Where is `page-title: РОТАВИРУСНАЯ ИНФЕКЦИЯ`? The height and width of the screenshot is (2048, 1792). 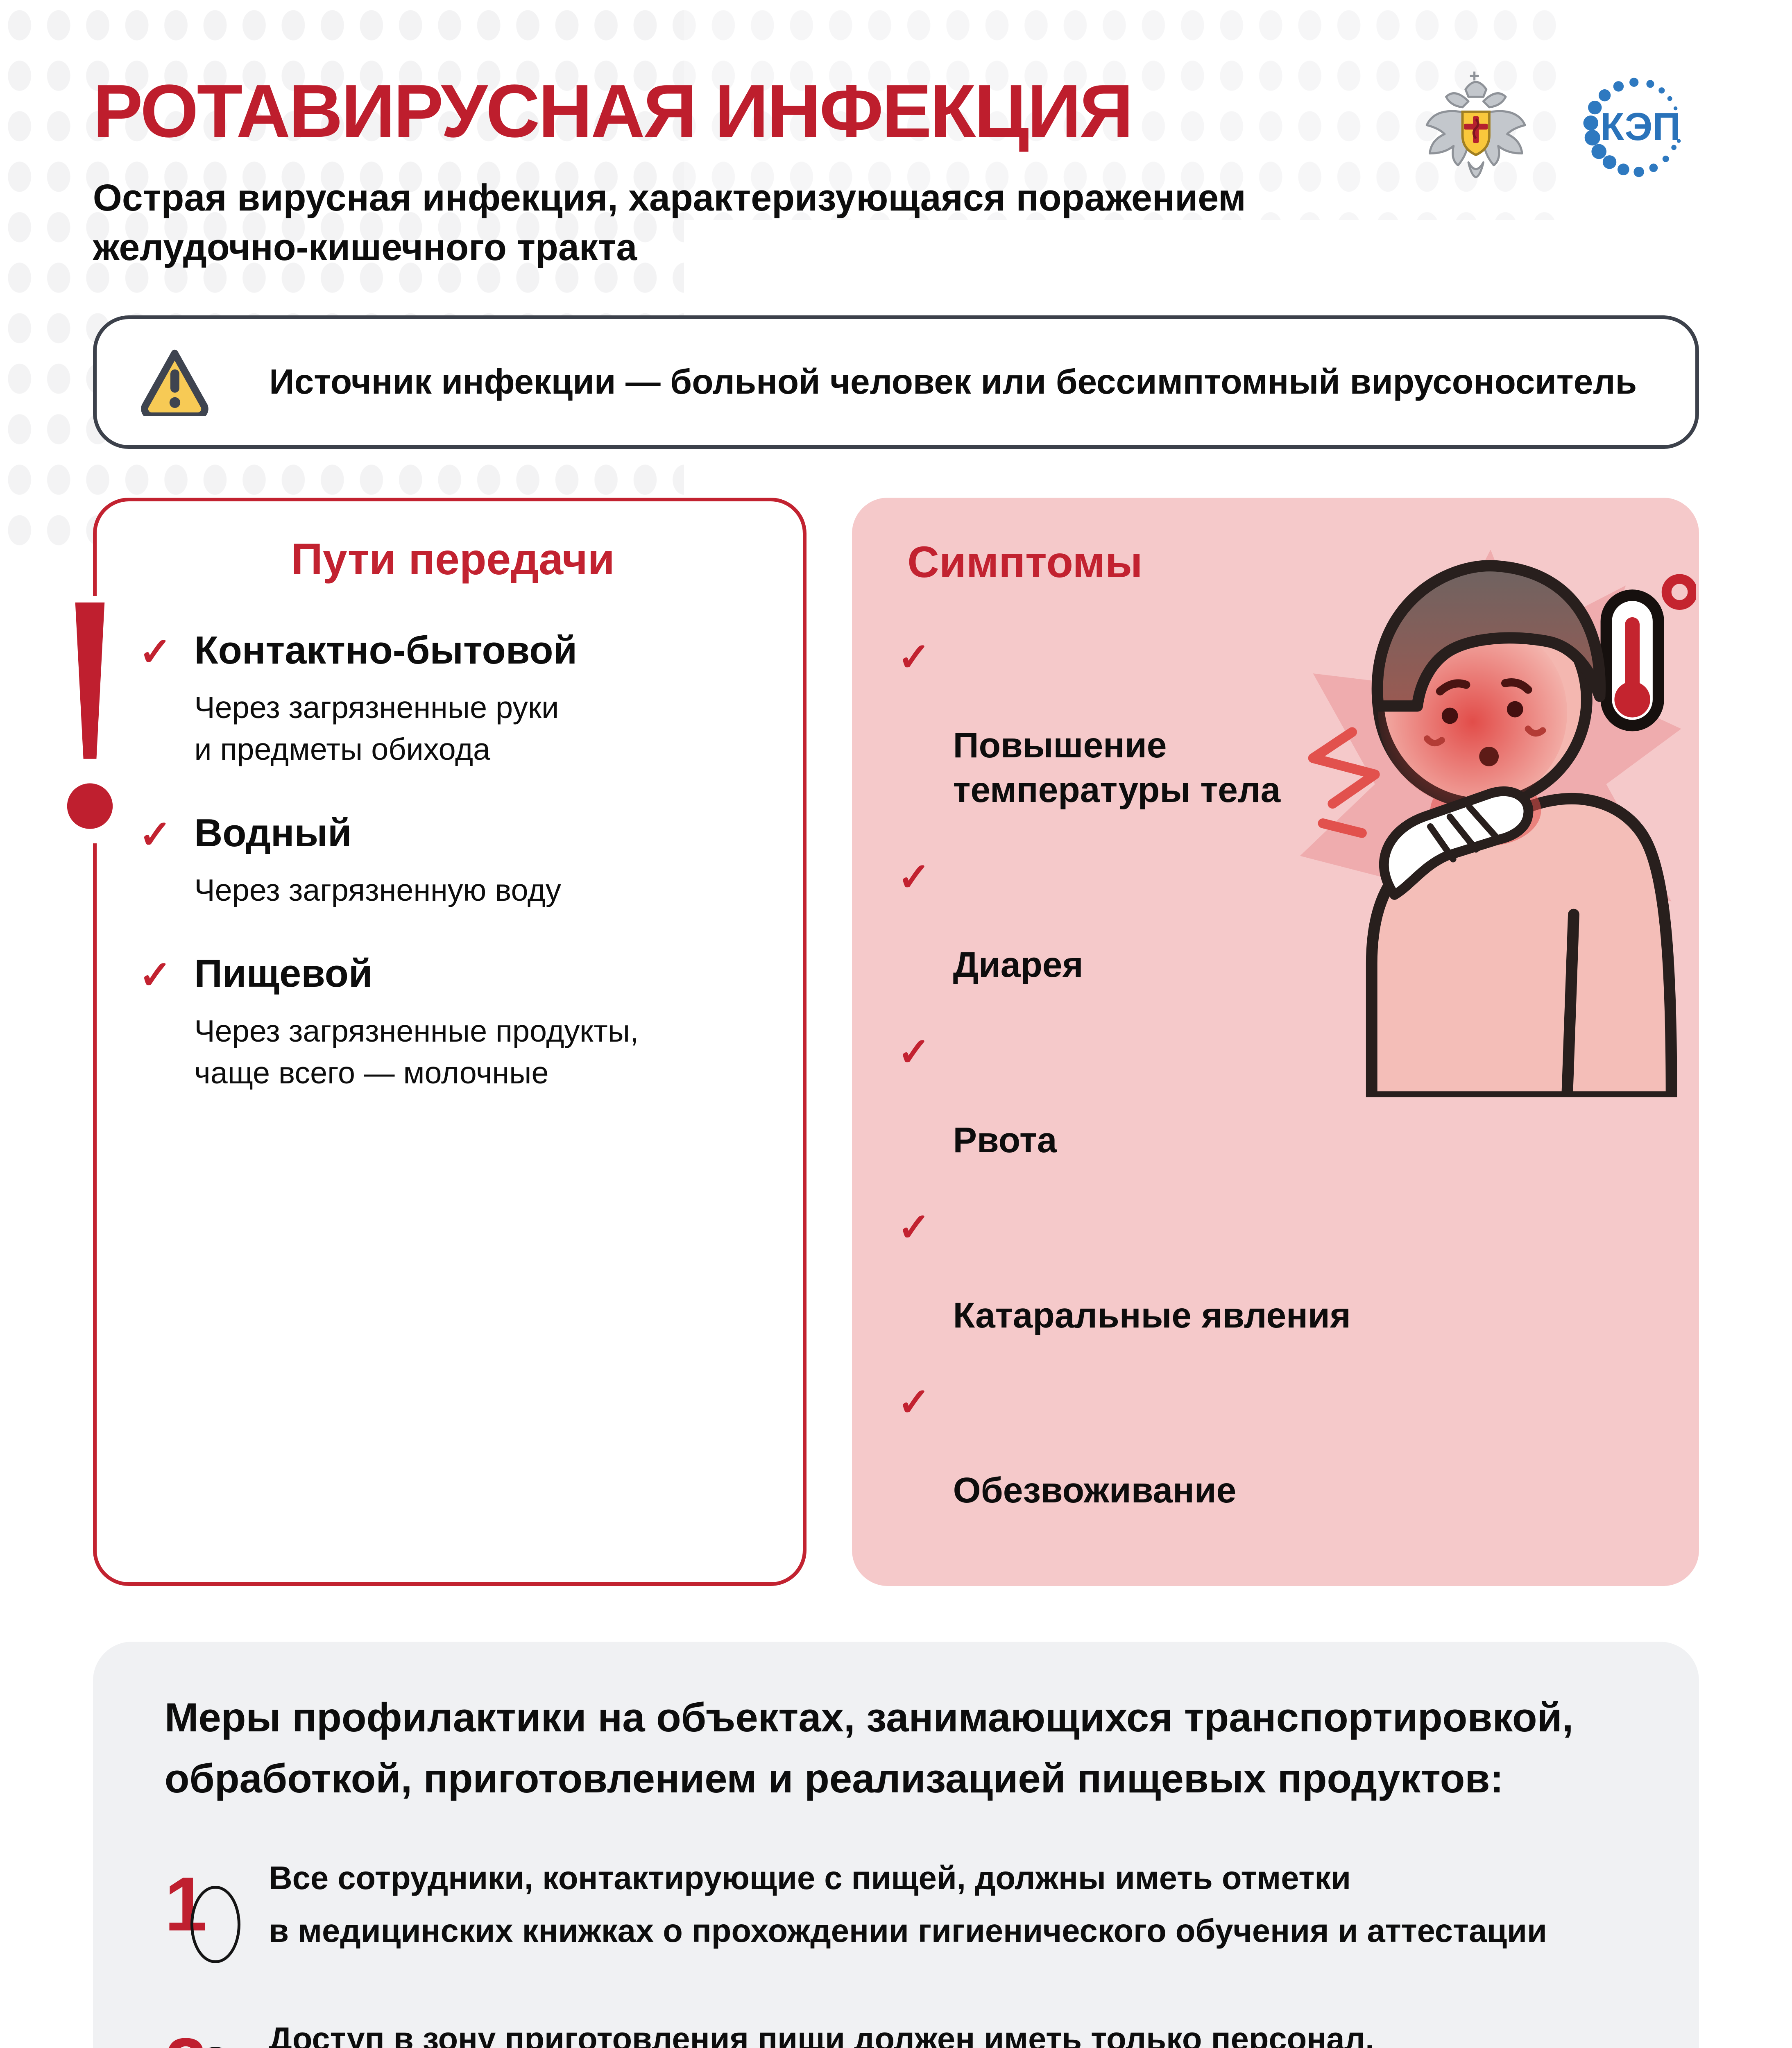 page-title: РОТАВИРУСНАЯ ИНФЕКЦИЯ is located at coordinates (613, 111).